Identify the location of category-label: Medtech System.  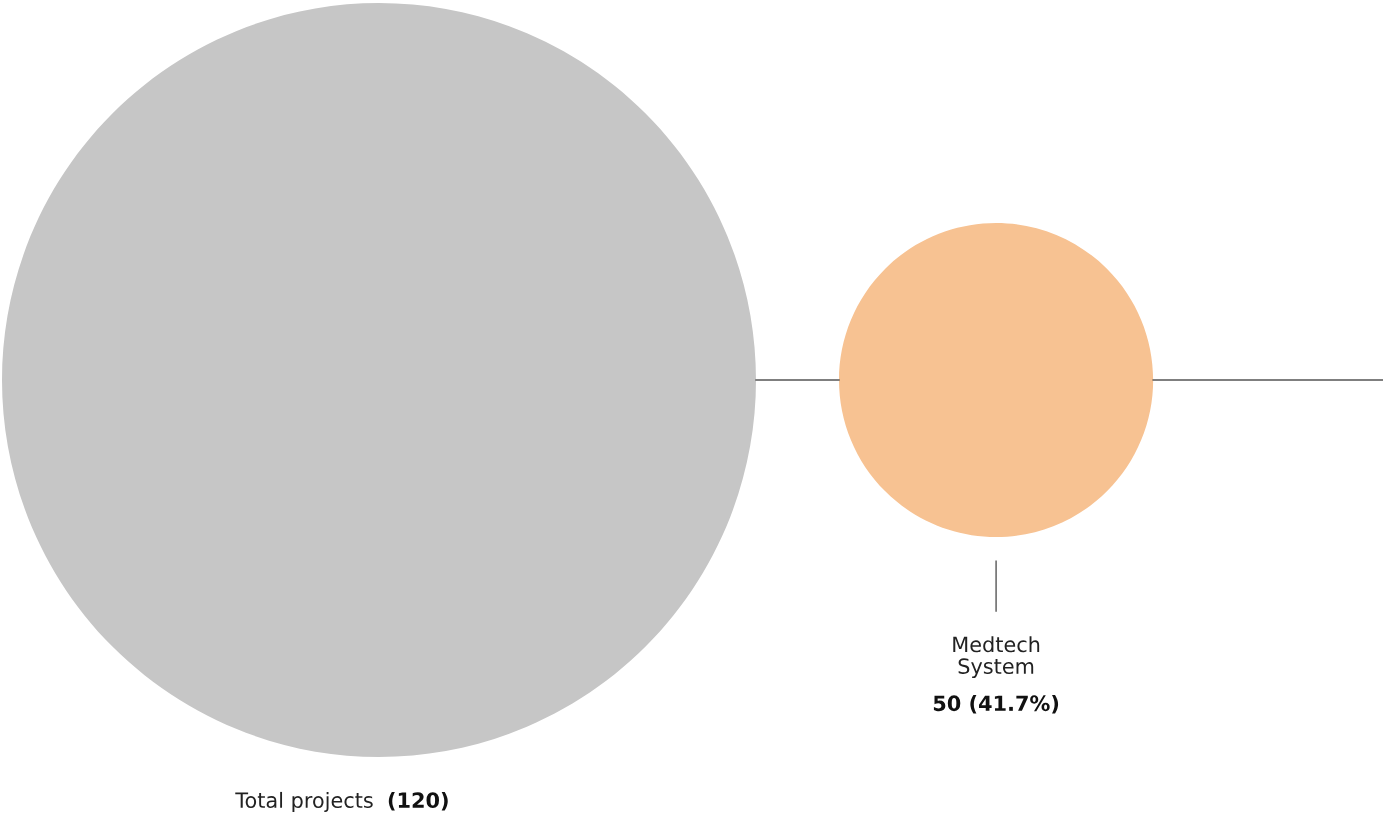
(996, 657).